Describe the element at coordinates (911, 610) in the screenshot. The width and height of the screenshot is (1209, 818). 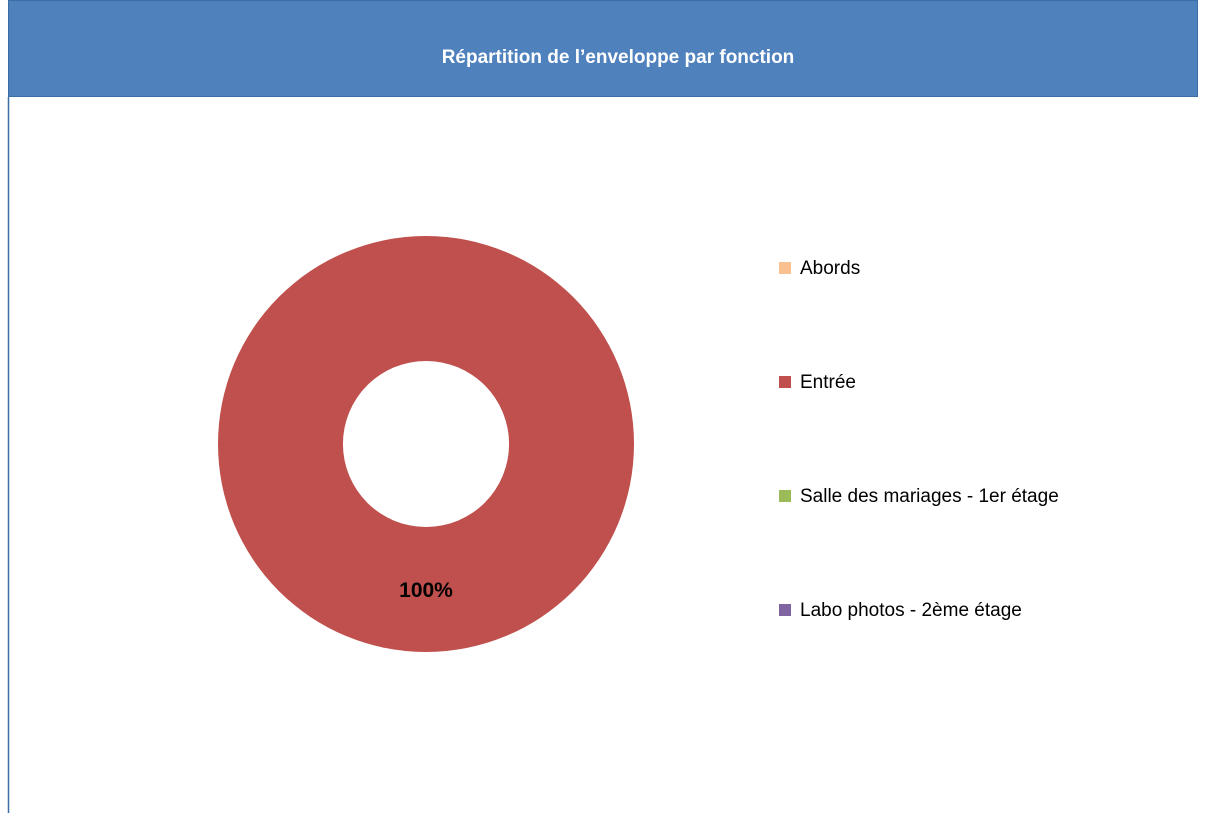
I see `legend-label: Labo photos - 2ème étage` at that location.